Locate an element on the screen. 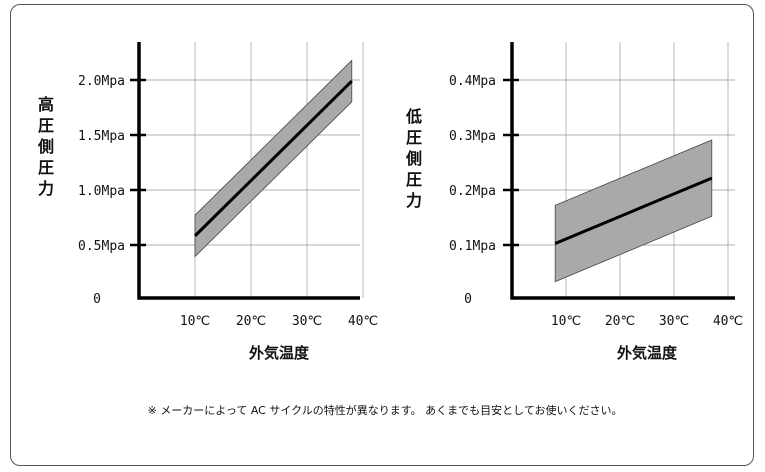 This screenshot has width=765, height=472. y-tick-label: 1.5Mpa is located at coordinates (101, 136).